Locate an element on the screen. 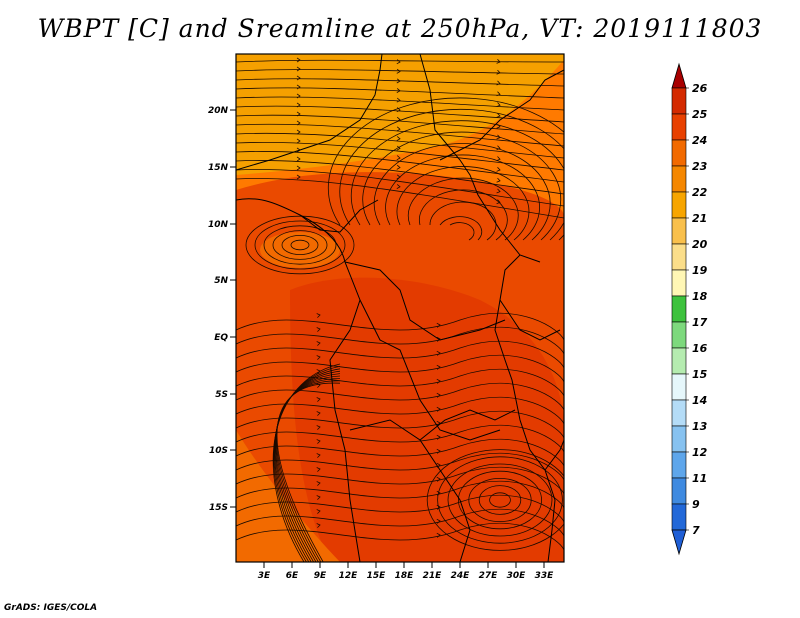 This screenshot has width=800, height=618. lat-tick-label: 15S is located at coordinates (218, 508).